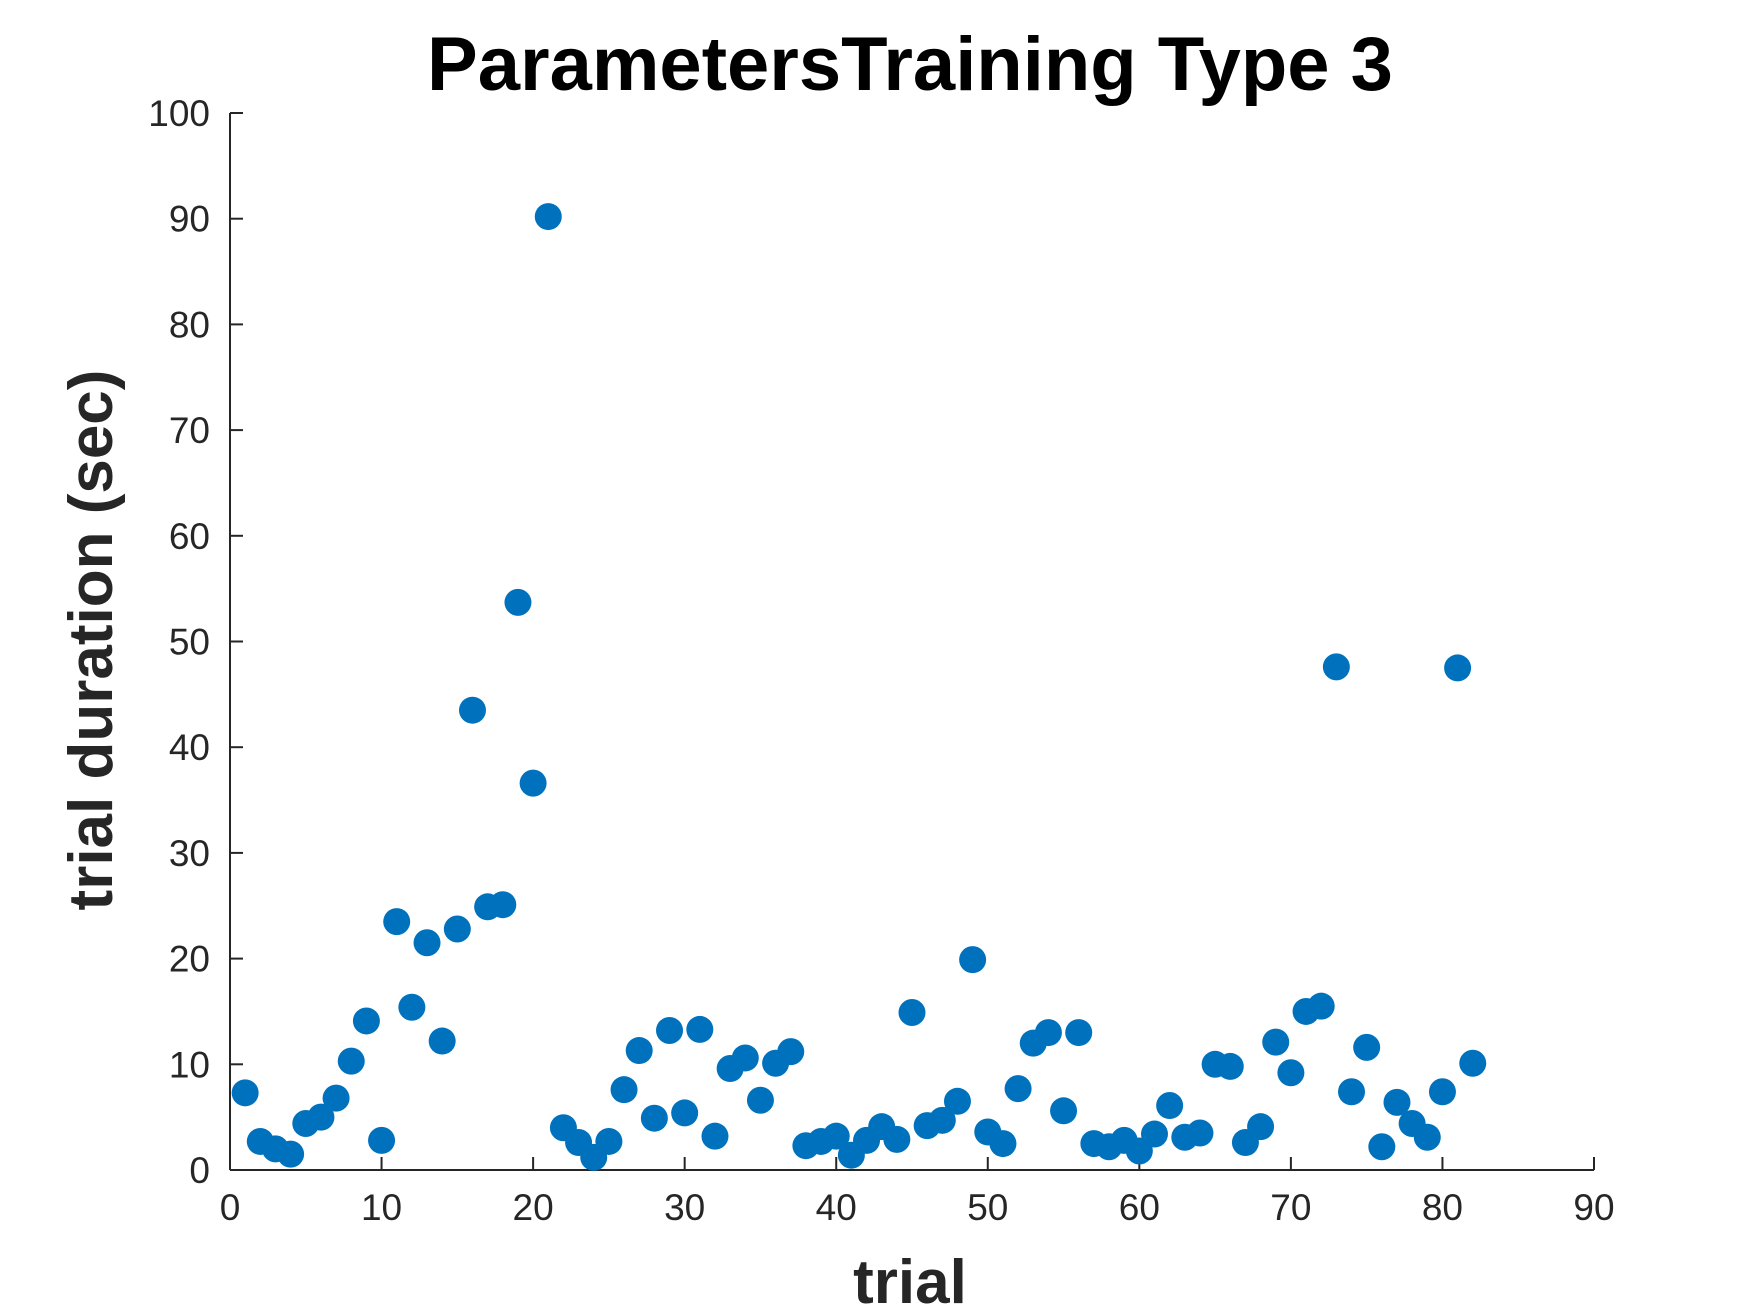 The height and width of the screenshot is (1313, 1750). Describe the element at coordinates (189, 324) in the screenshot. I see `y-tick-label: 80` at that location.